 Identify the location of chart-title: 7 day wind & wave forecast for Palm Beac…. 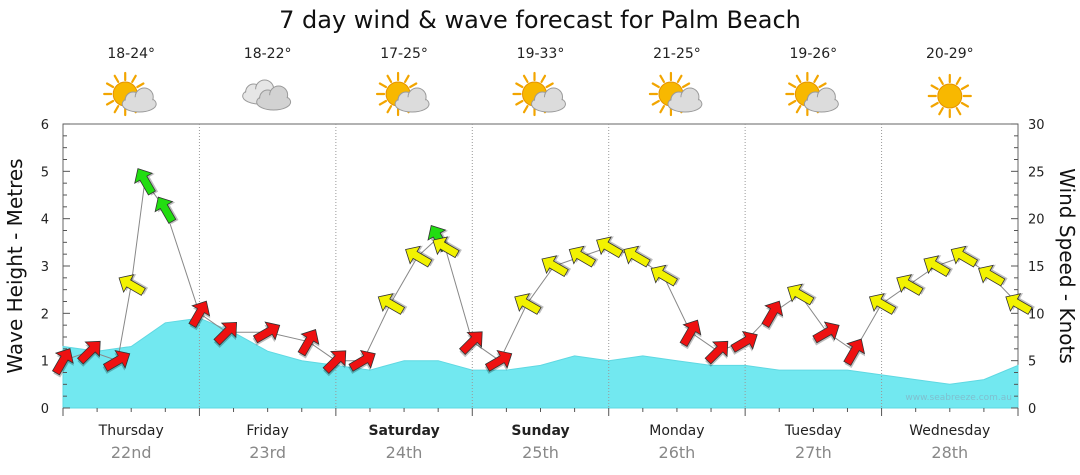
(540, 20).